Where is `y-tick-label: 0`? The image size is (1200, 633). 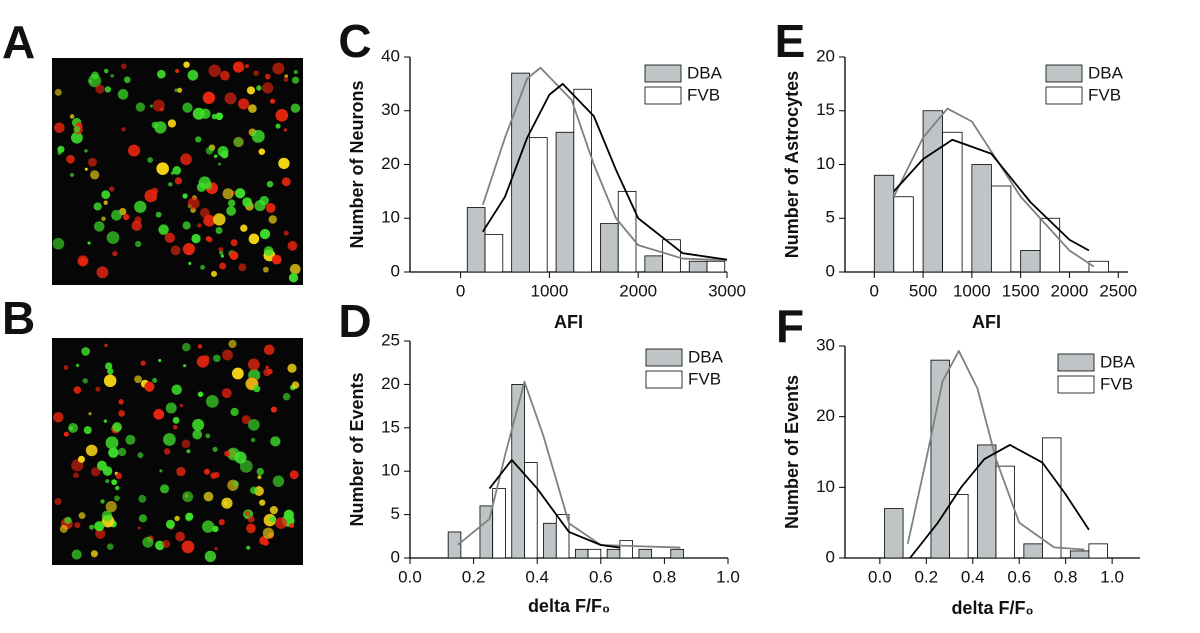 y-tick-label: 0 is located at coordinates (395, 270).